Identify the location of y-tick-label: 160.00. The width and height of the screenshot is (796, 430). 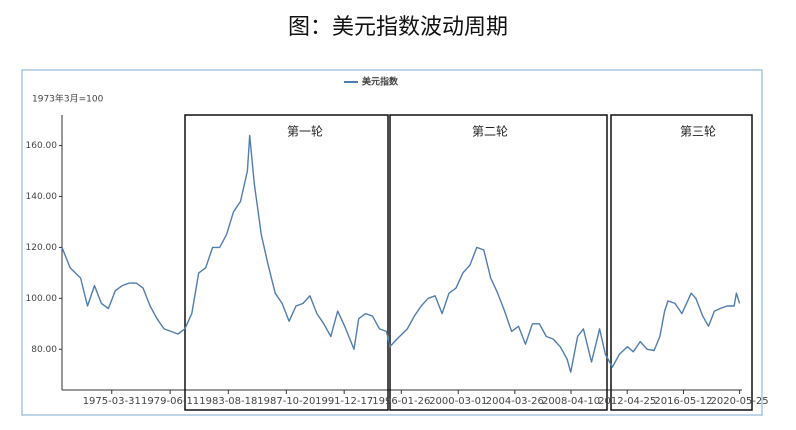
(42, 146).